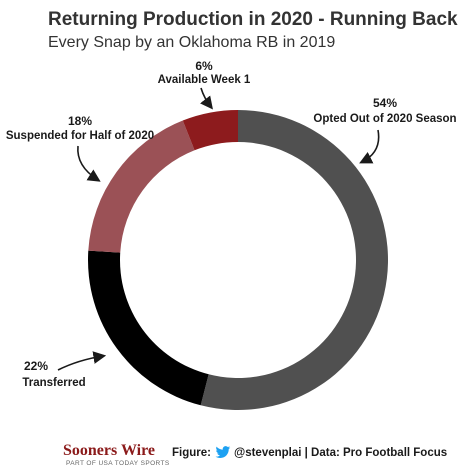  I want to click on credit-prefix: Figure:, so click(191, 452).